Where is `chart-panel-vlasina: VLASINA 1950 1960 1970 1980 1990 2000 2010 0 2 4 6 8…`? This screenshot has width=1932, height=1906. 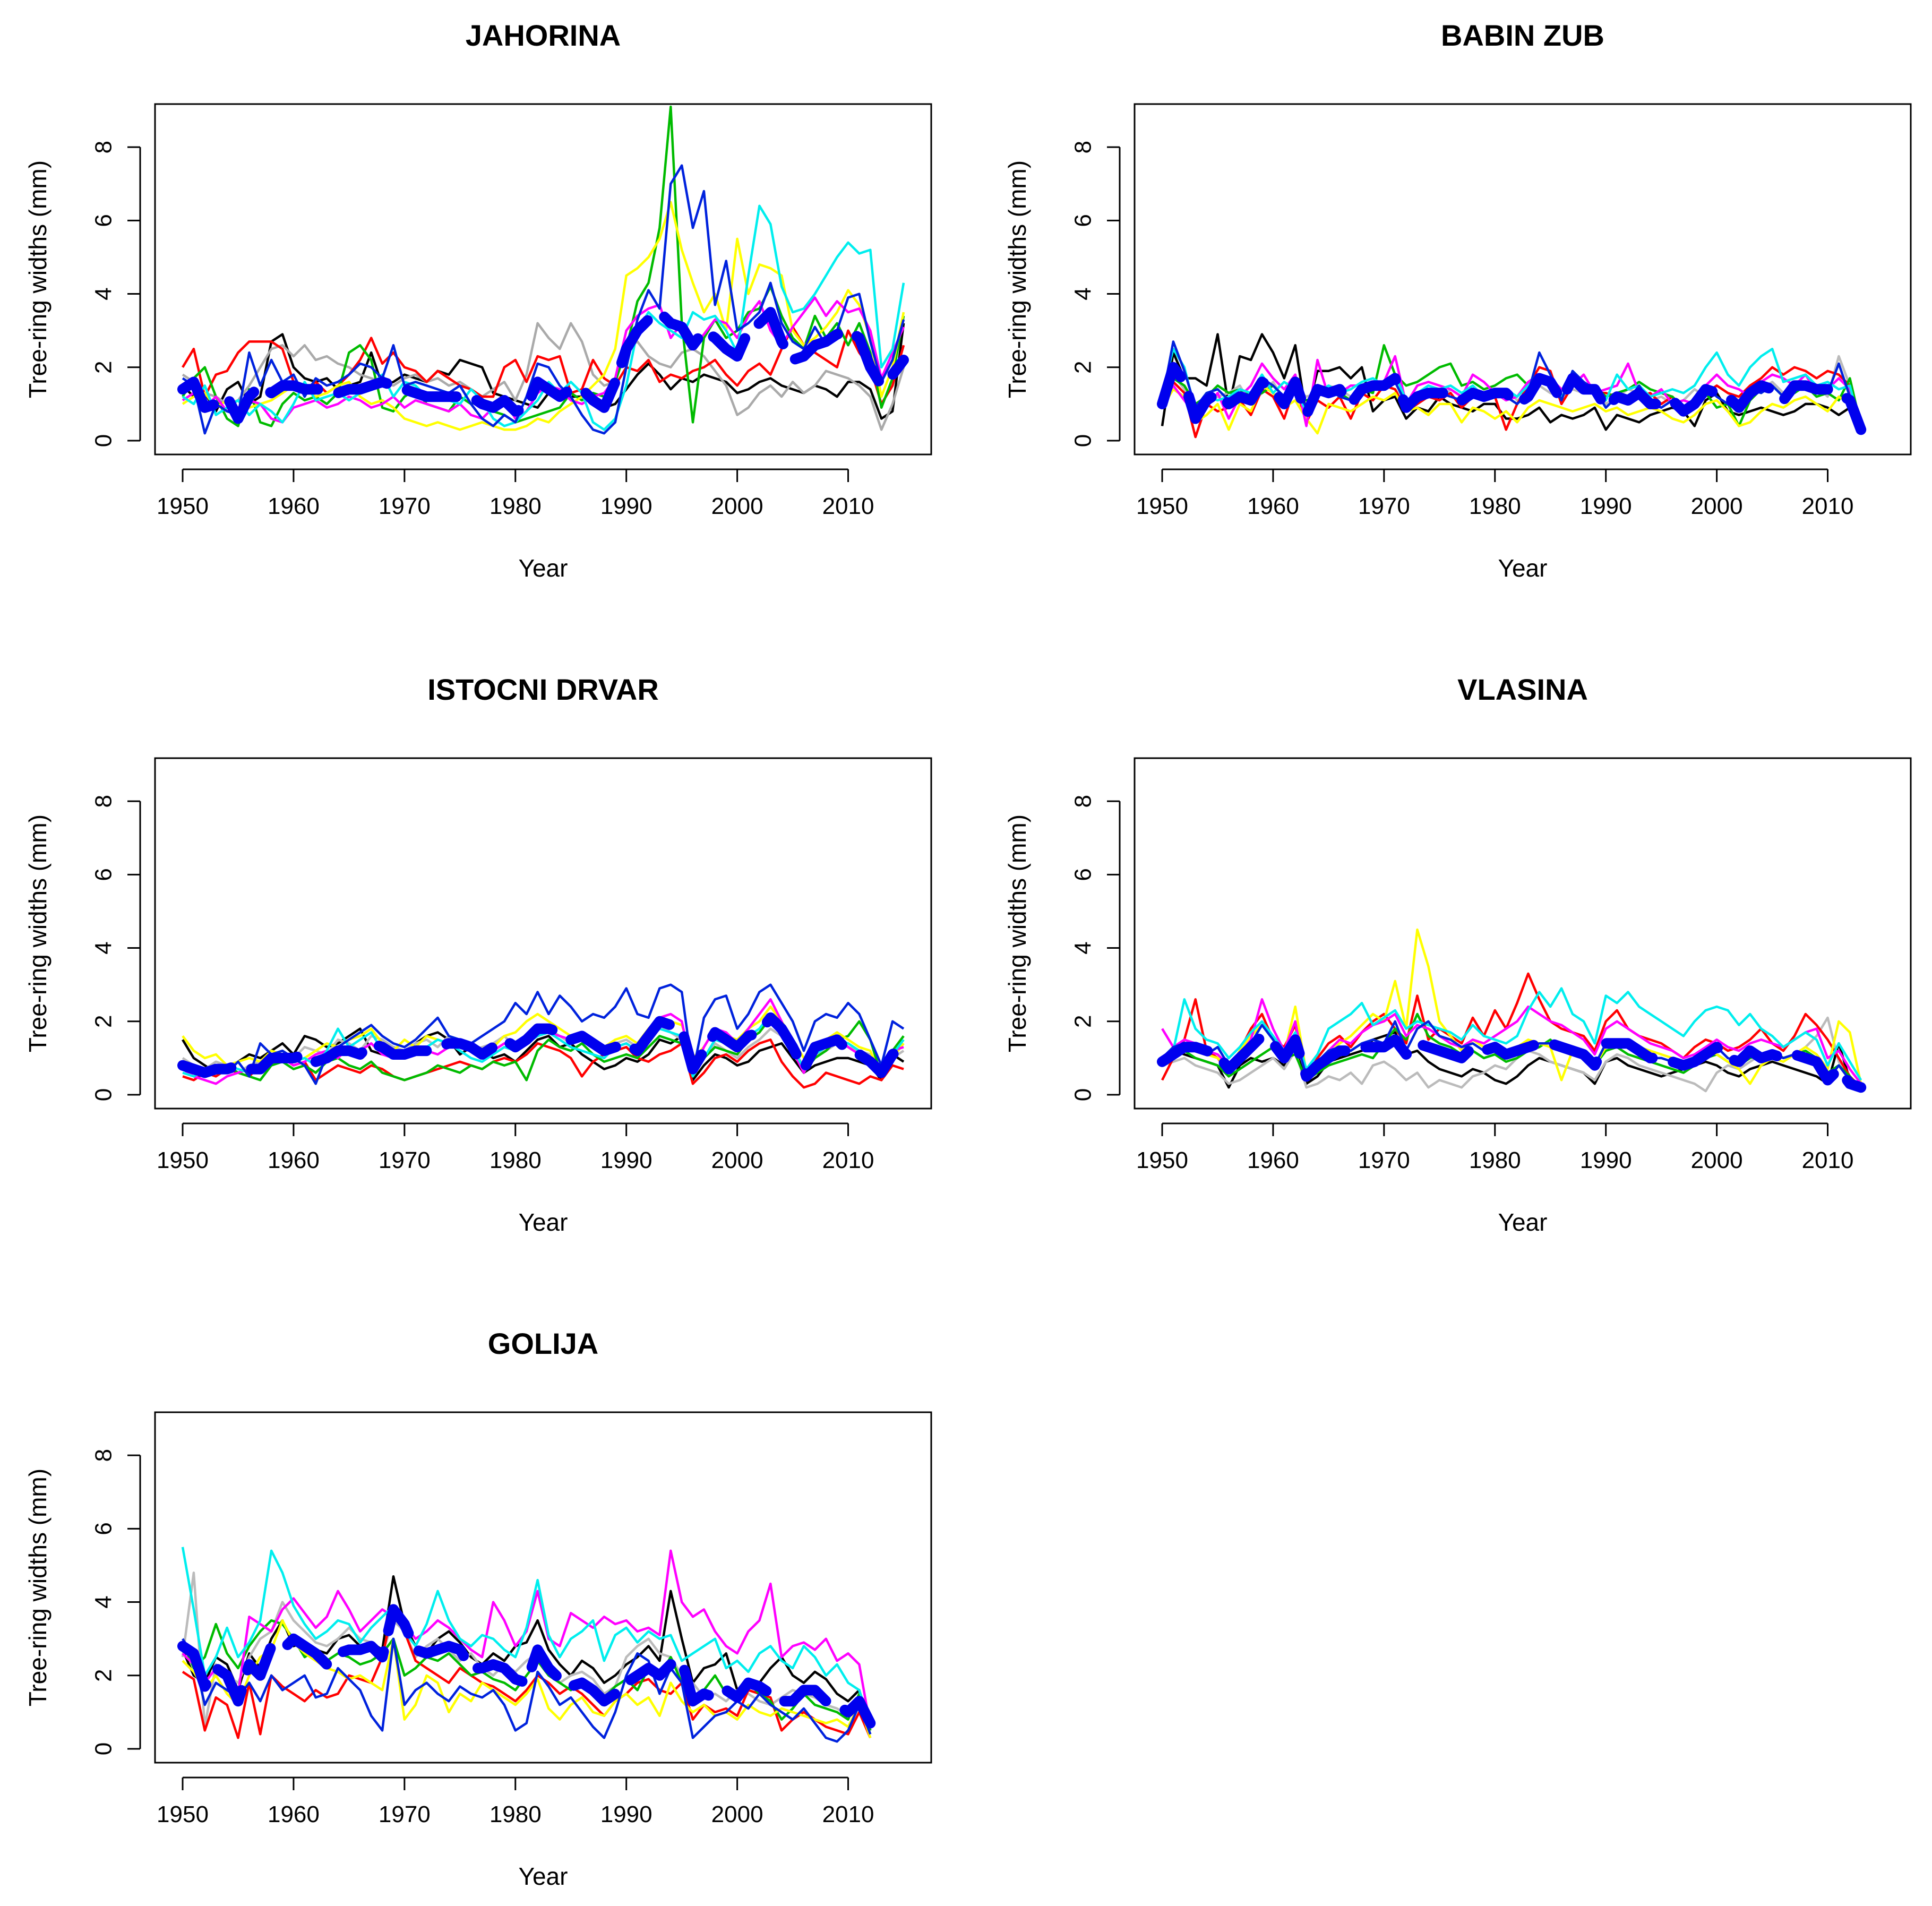 chart-panel-vlasina: VLASINA 1950 1960 1970 1980 1990 2000 2010 0 2 4 6 8… is located at coordinates (1458, 955).